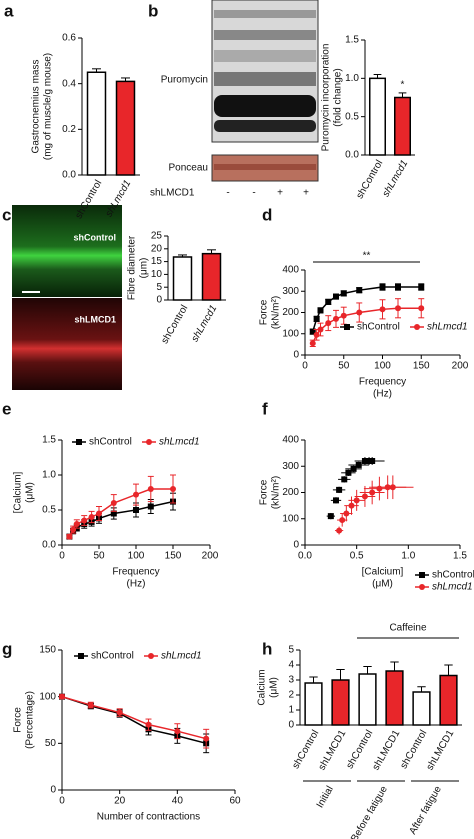 This screenshot has height=839, width=474. What do you see at coordinates (291, 650) in the screenshot?
I see `y-tick-label: 5` at bounding box center [291, 650].